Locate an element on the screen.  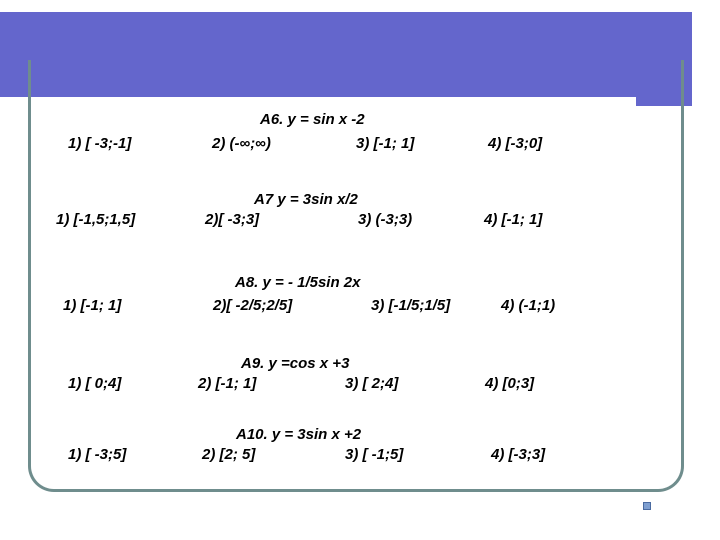
question-a9-title: A9. y =cos x +3 is located at coordinates (295, 363).